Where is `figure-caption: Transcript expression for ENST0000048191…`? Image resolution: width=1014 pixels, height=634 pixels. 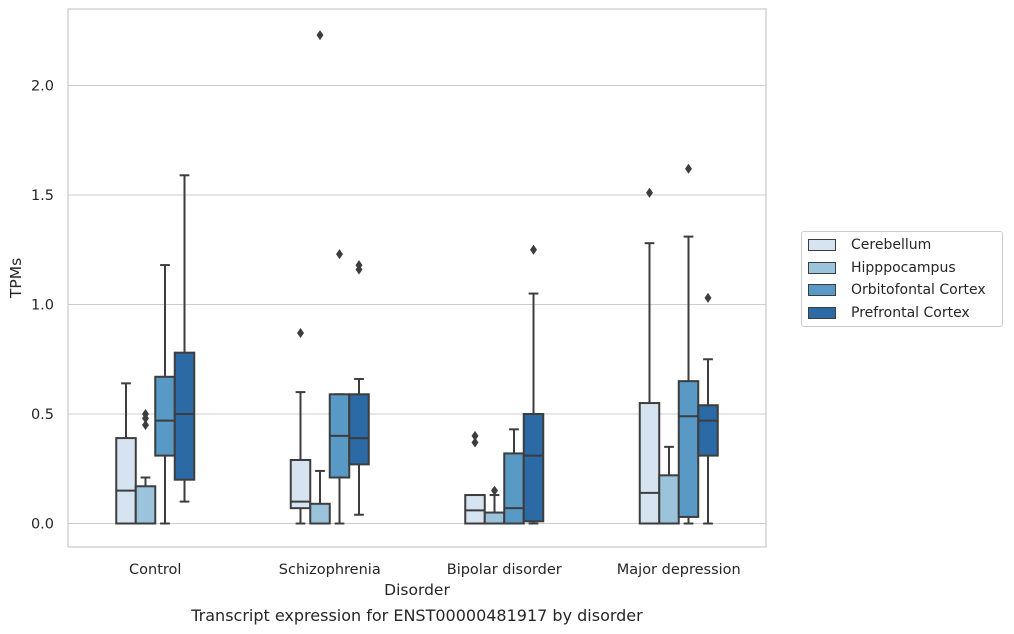
figure-caption: Transcript expression for ENST0000048191… is located at coordinates (417, 615).